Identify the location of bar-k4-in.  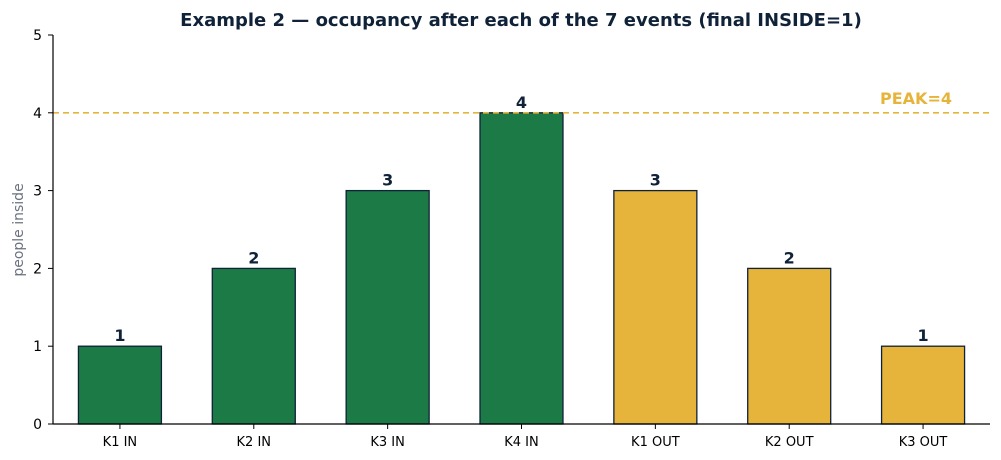
(521, 268).